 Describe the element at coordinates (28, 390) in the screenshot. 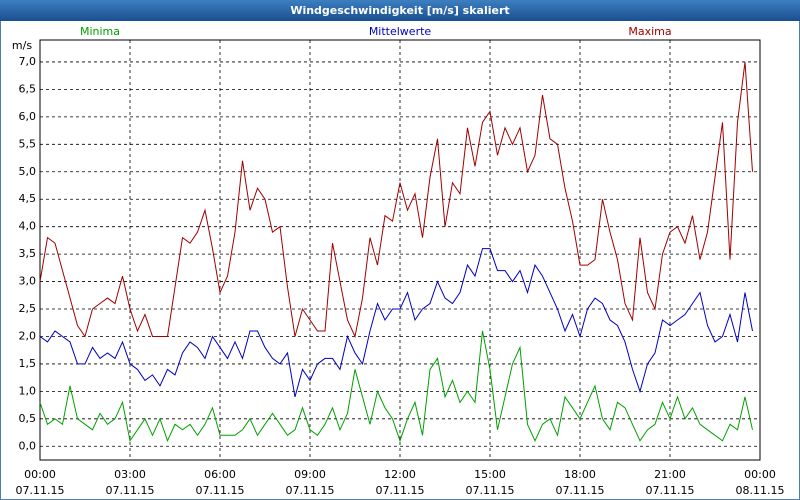

I see `y-tick-label: 1,0` at that location.